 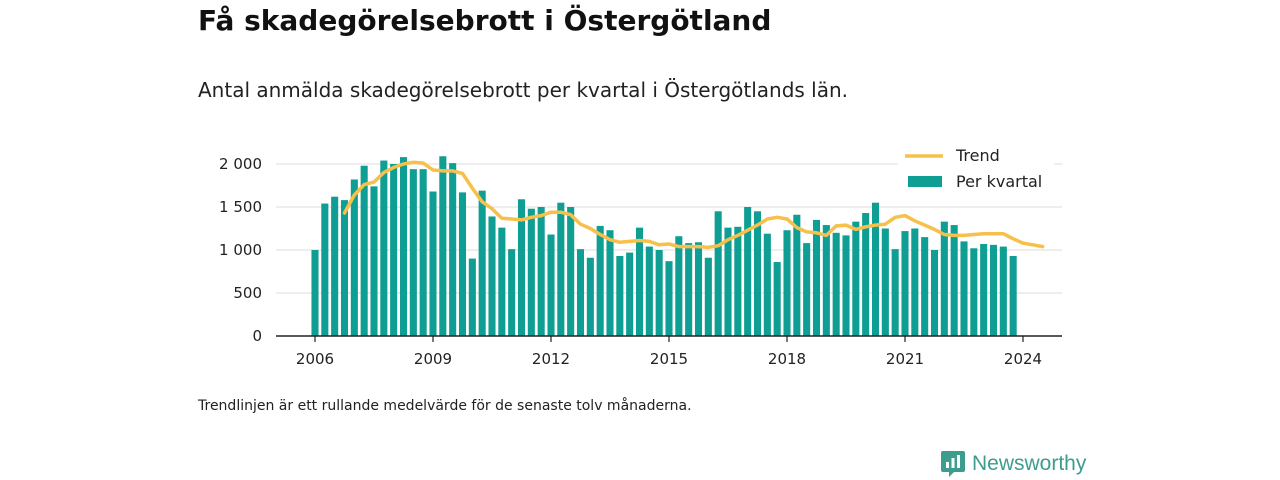 I want to click on y-tick-label: 2 000, so click(x=240, y=164).